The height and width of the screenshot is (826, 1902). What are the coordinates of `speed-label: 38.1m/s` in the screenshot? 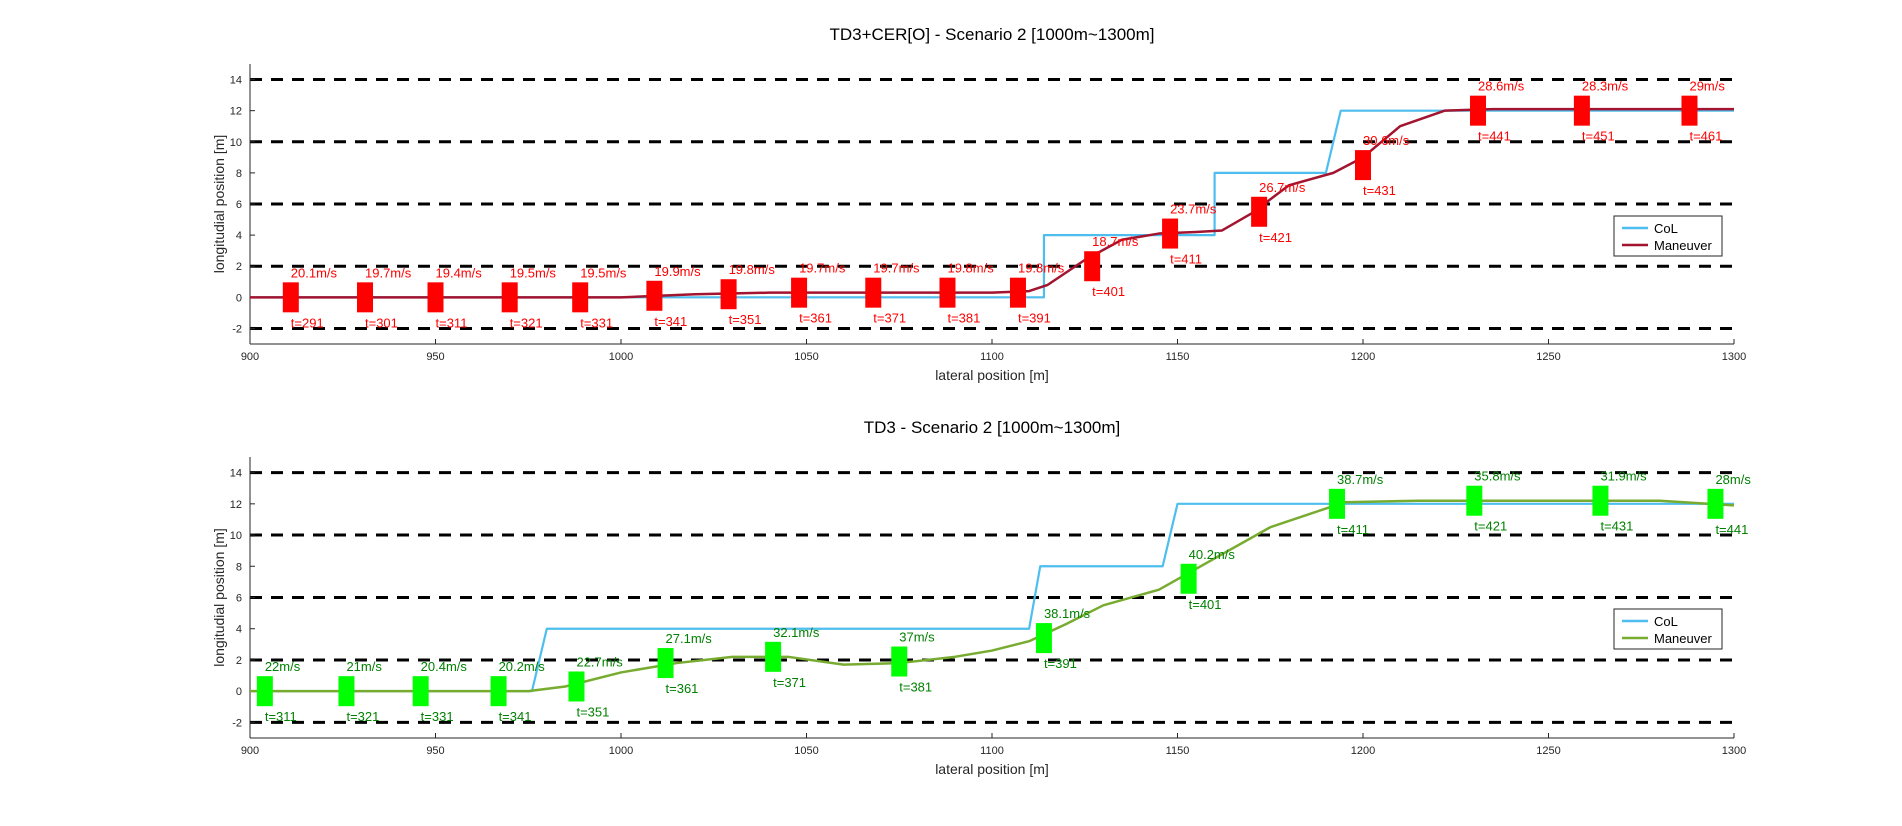 It's located at (1067, 613).